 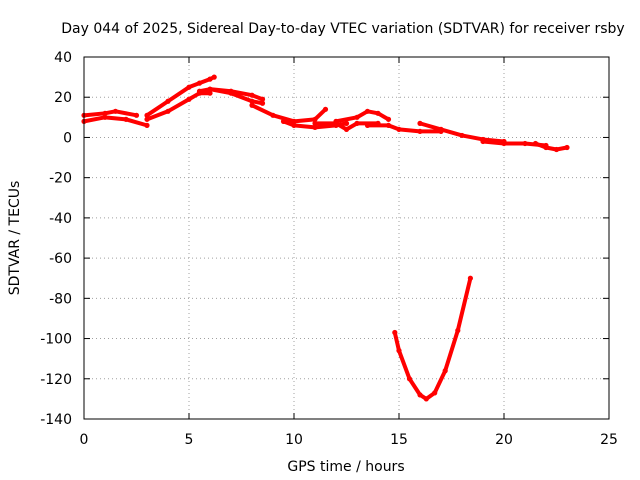 I want to click on y-tick-label: -100, so click(x=56, y=340).